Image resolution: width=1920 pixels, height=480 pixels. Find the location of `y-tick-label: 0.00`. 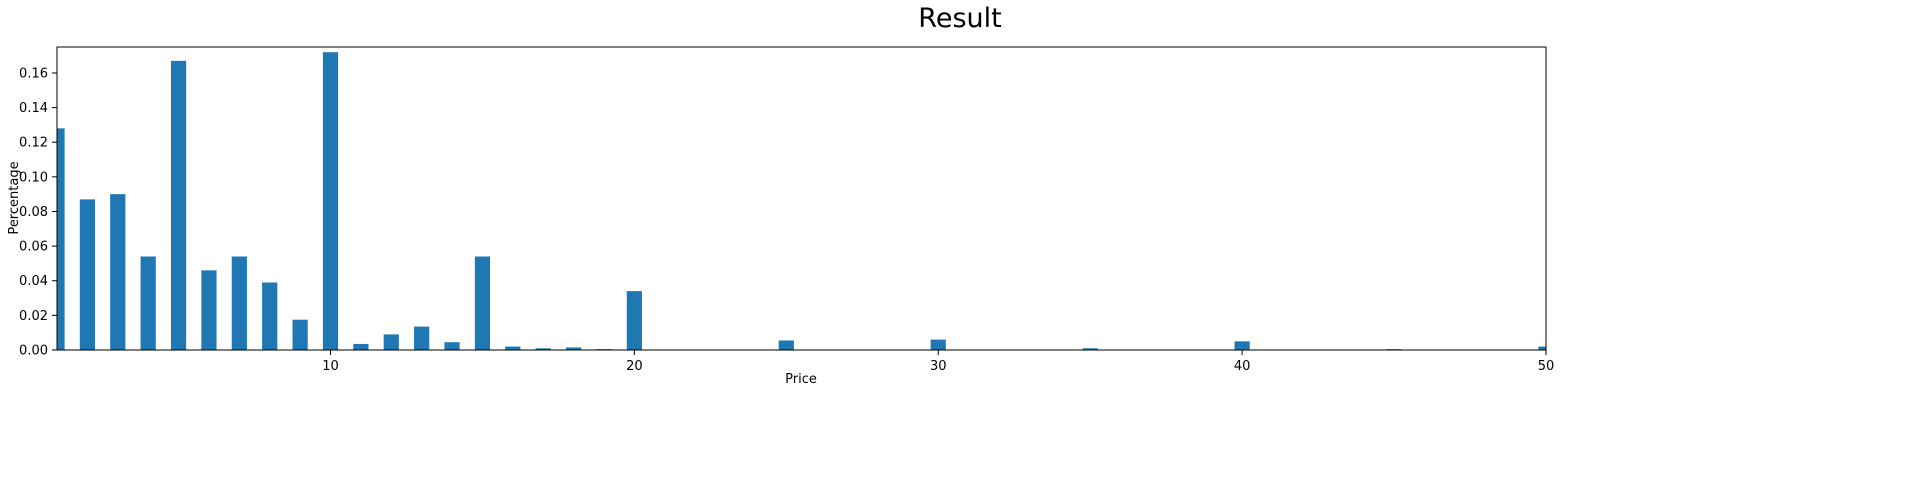

y-tick-label: 0.00 is located at coordinates (33, 351).